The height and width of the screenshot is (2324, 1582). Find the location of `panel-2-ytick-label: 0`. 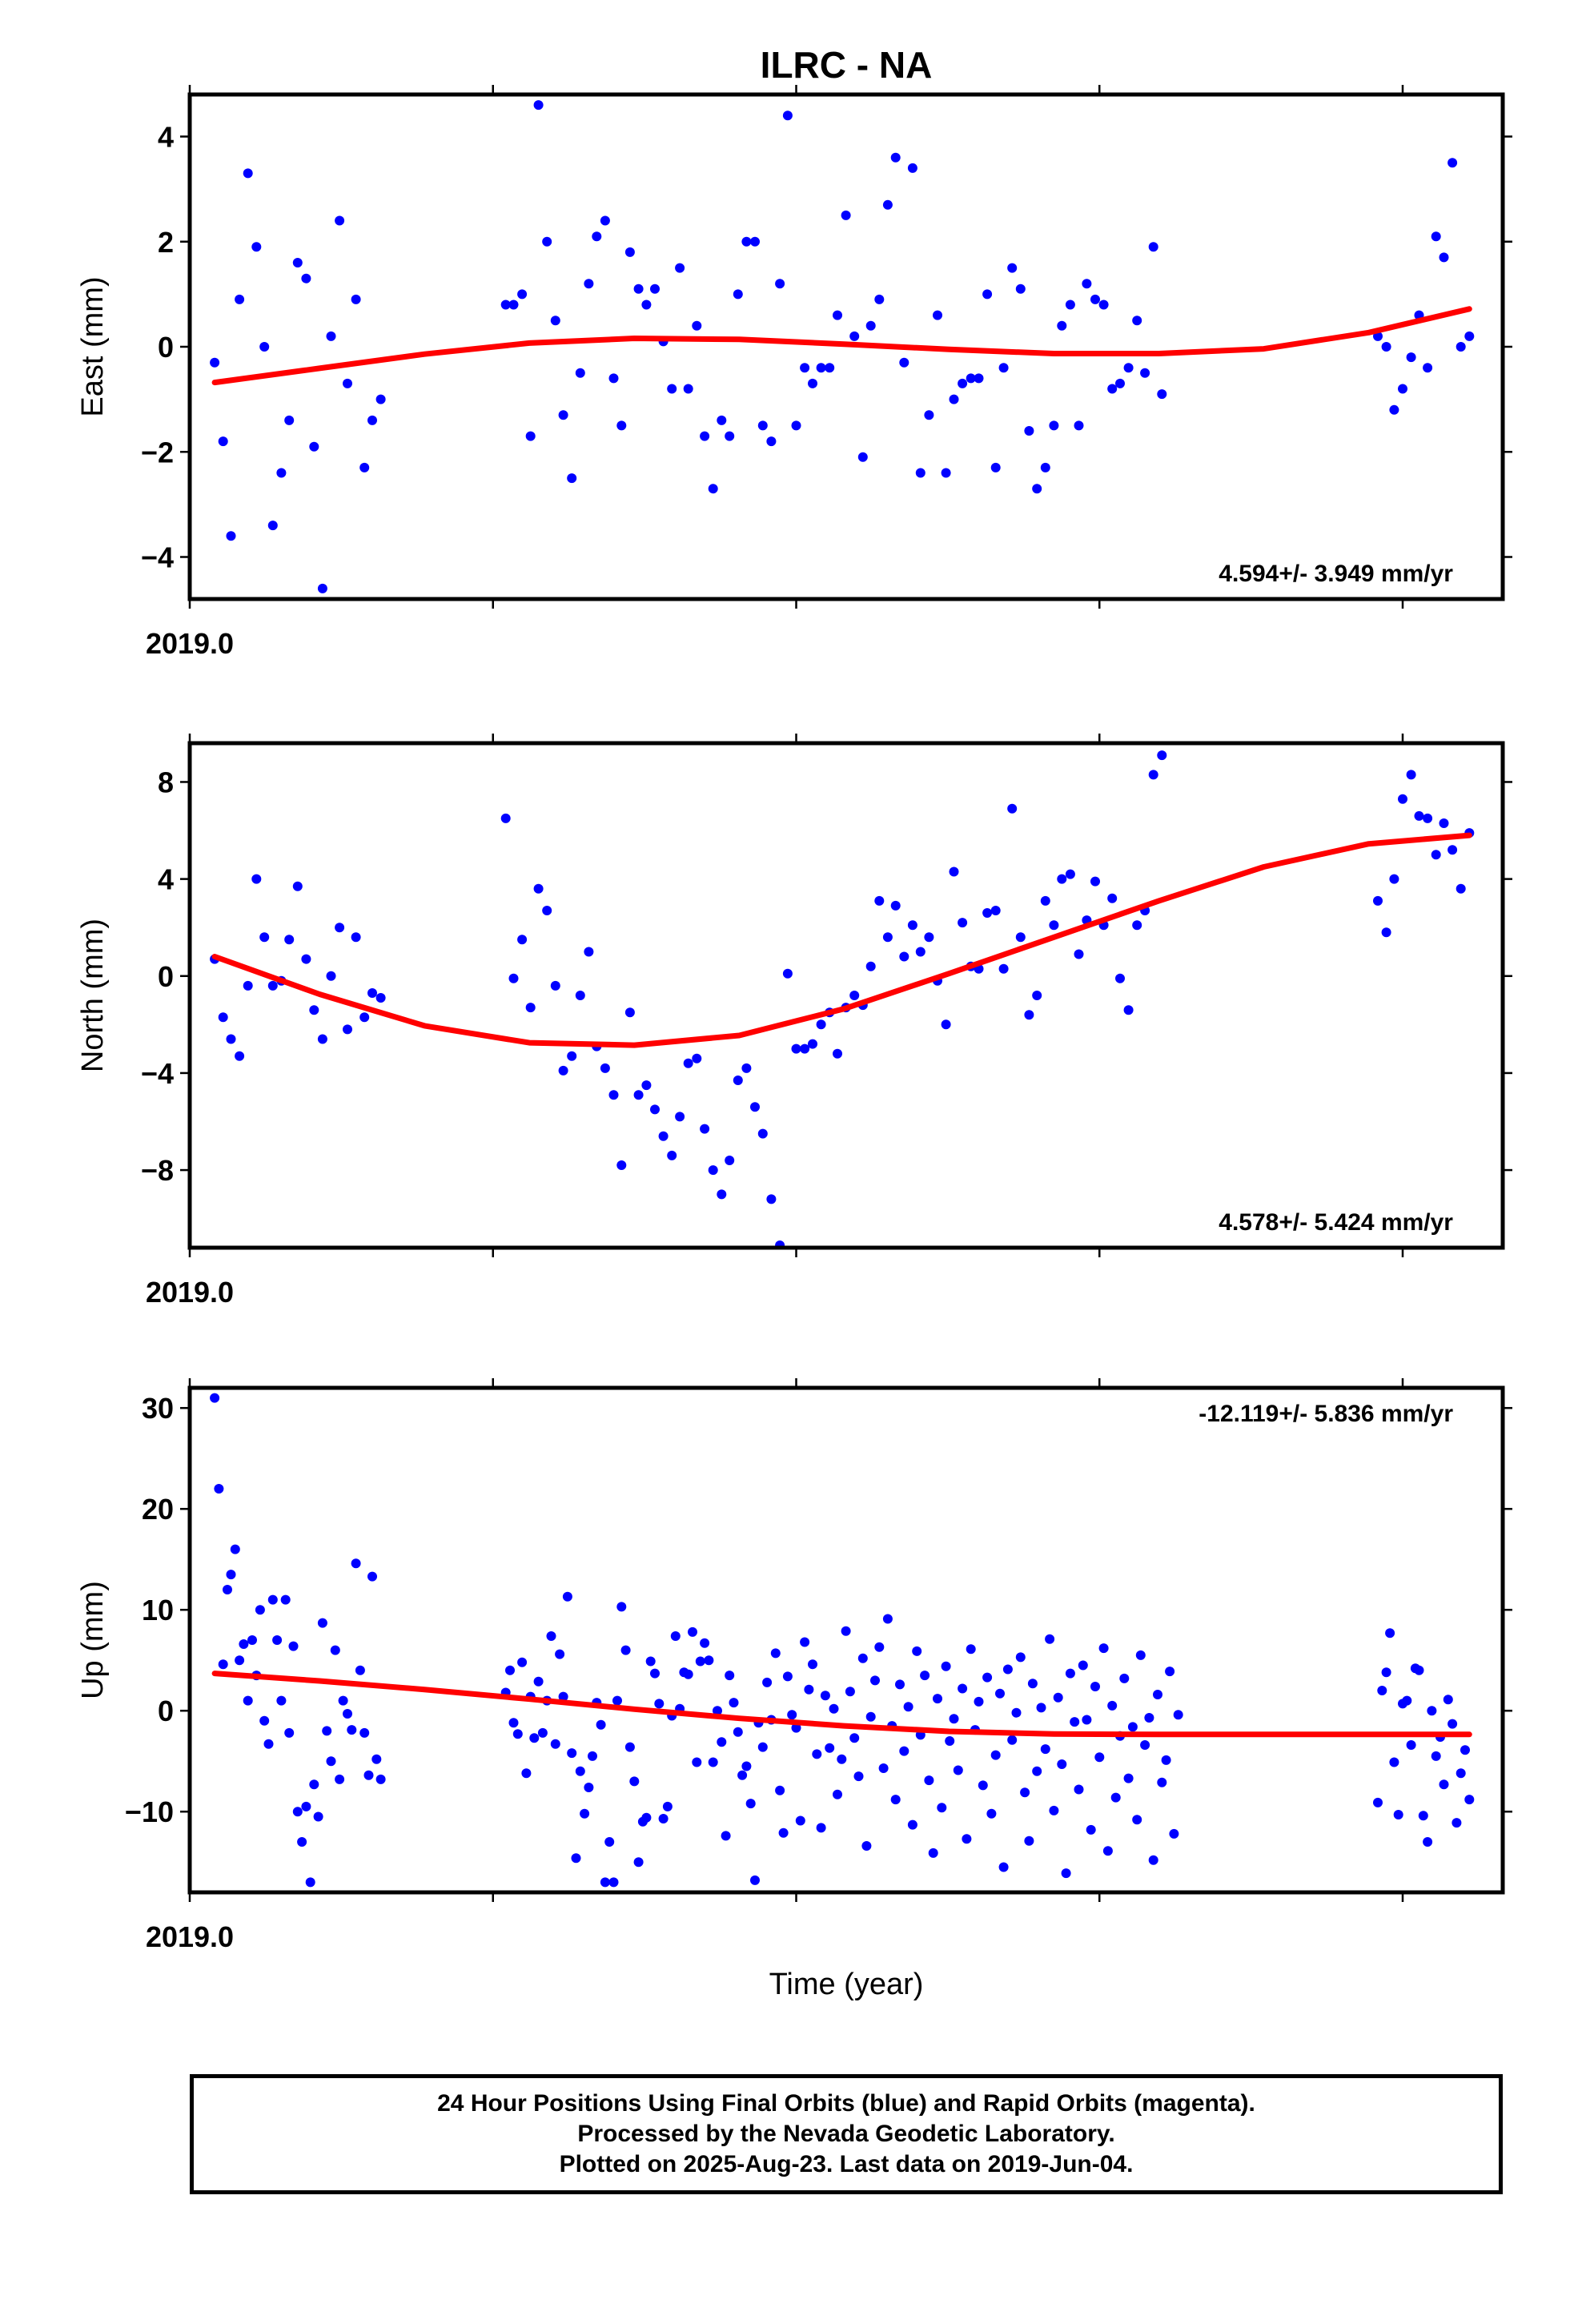

panel-2-ytick-label: 0 is located at coordinates (166, 976).